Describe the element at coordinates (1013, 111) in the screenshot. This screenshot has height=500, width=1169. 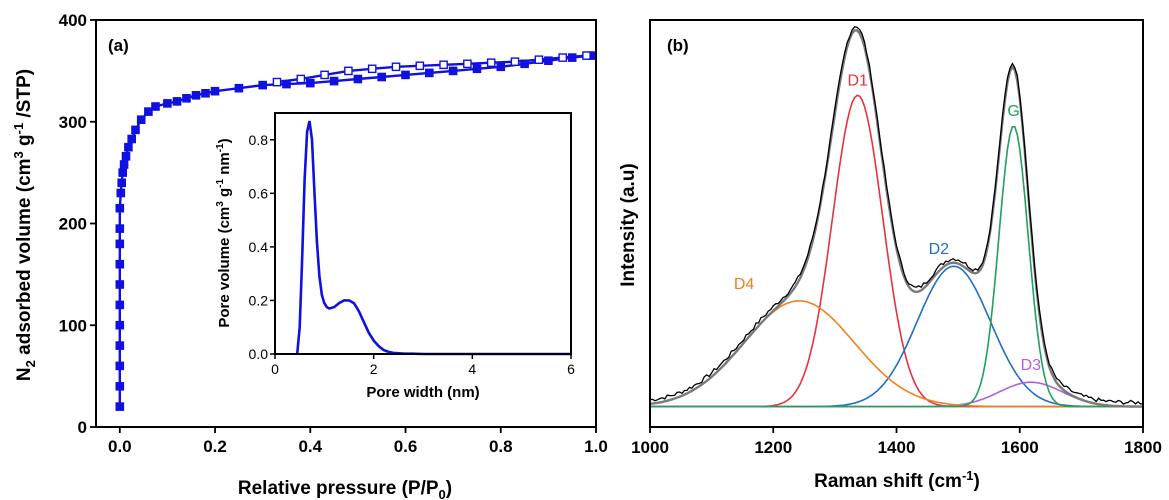
I see `peak-label-g: G` at that location.